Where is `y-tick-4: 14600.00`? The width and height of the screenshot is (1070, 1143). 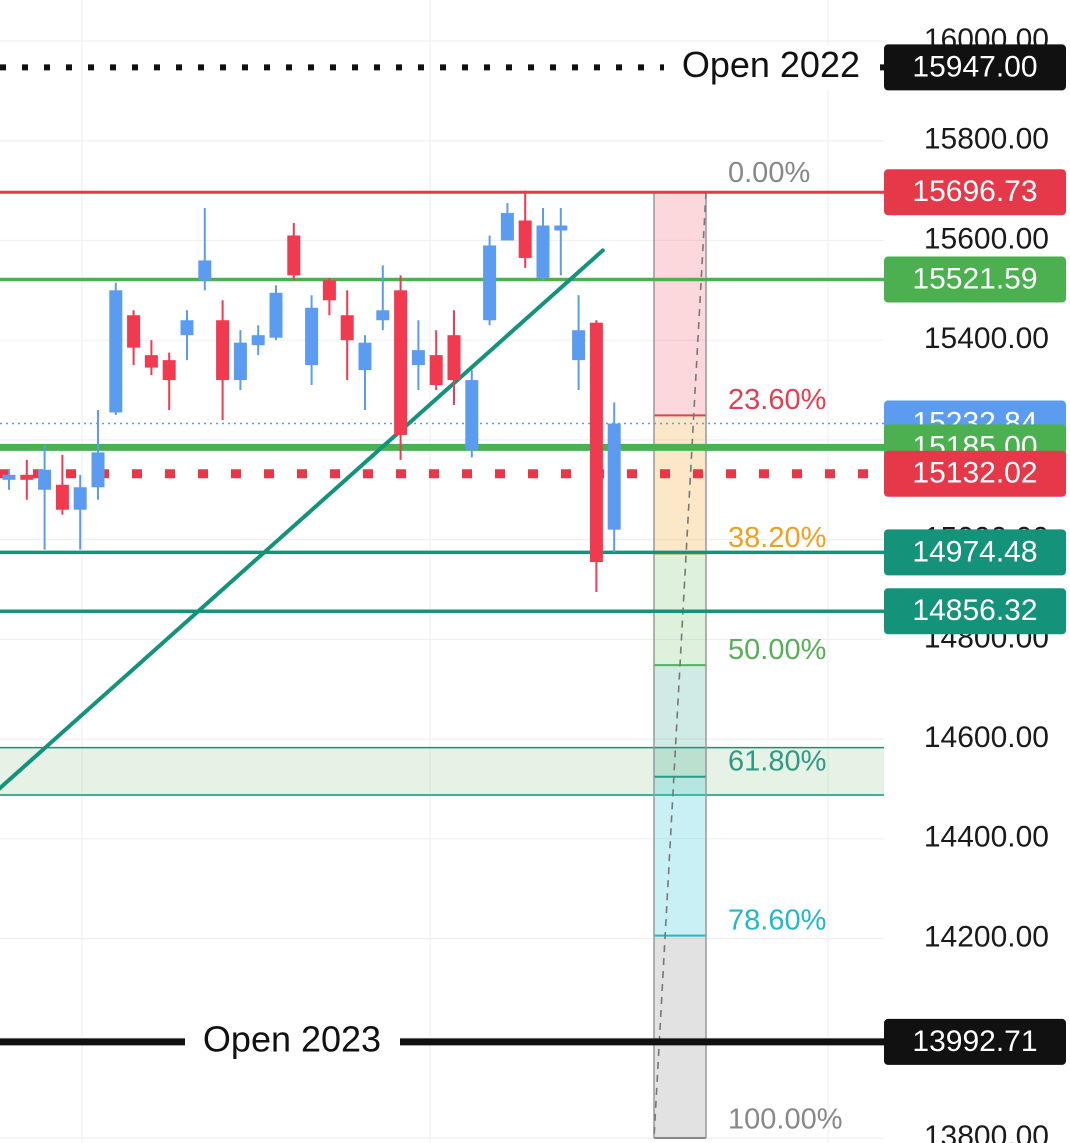 y-tick-4: 14600.00 is located at coordinates (986, 737).